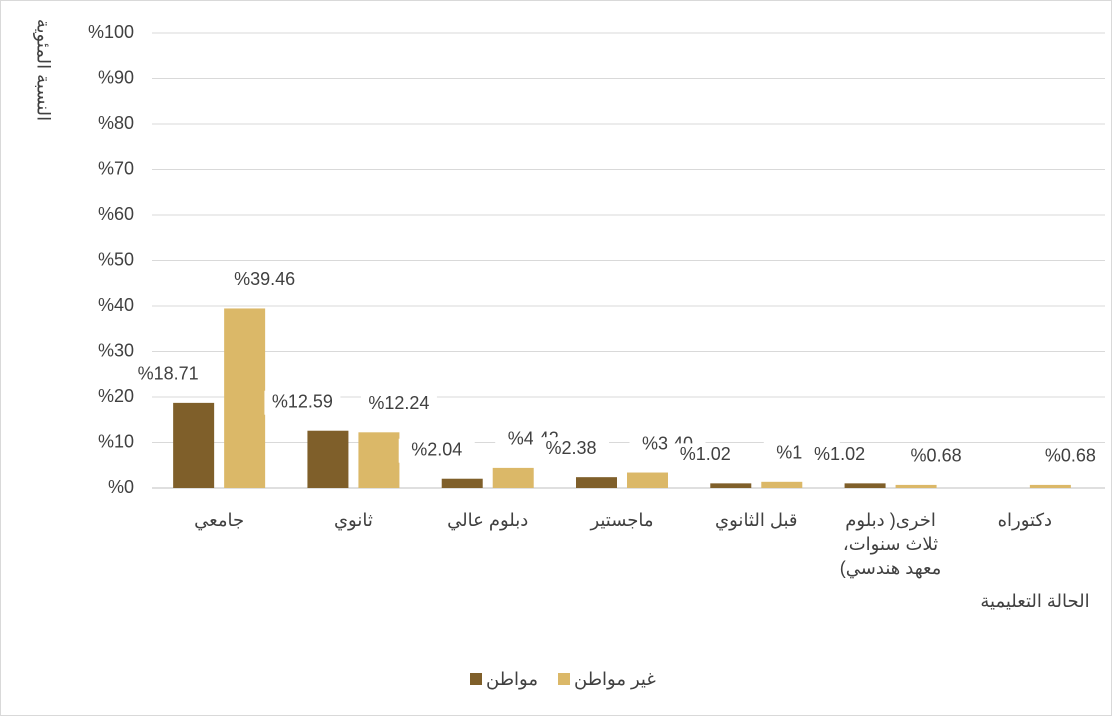 This screenshot has width=1113, height=717. What do you see at coordinates (116, 305) in the screenshot?
I see `y-tick-label: %40` at bounding box center [116, 305].